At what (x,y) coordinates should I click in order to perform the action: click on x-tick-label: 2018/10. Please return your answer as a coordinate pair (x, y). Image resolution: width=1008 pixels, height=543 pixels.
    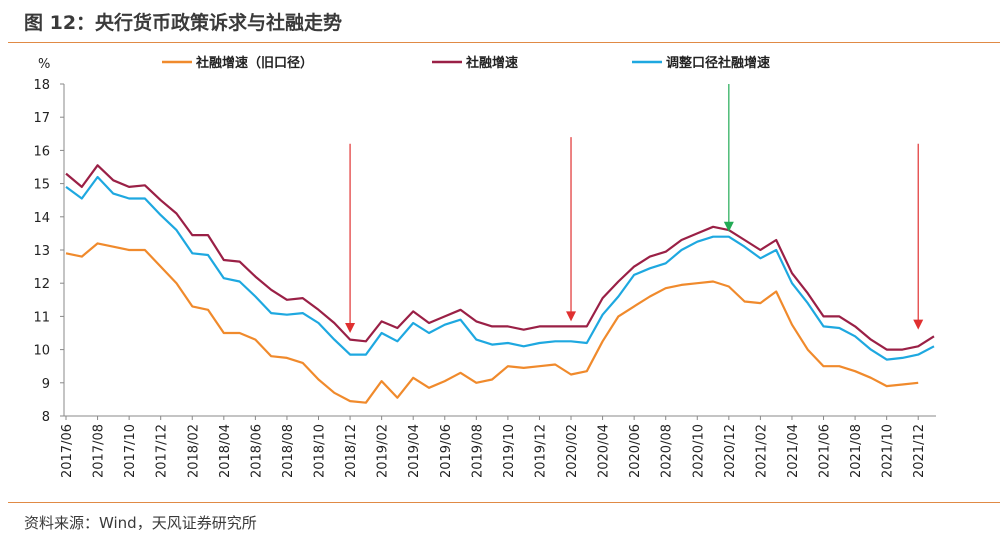
    Looking at the image, I should click on (320, 451).